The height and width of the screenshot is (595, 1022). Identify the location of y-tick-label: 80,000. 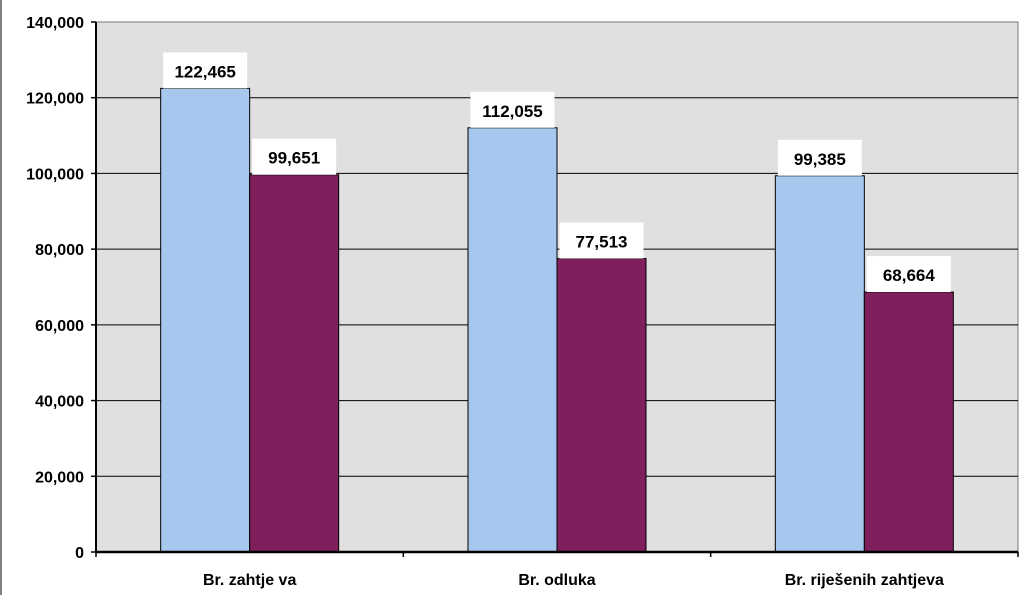
(59, 250).